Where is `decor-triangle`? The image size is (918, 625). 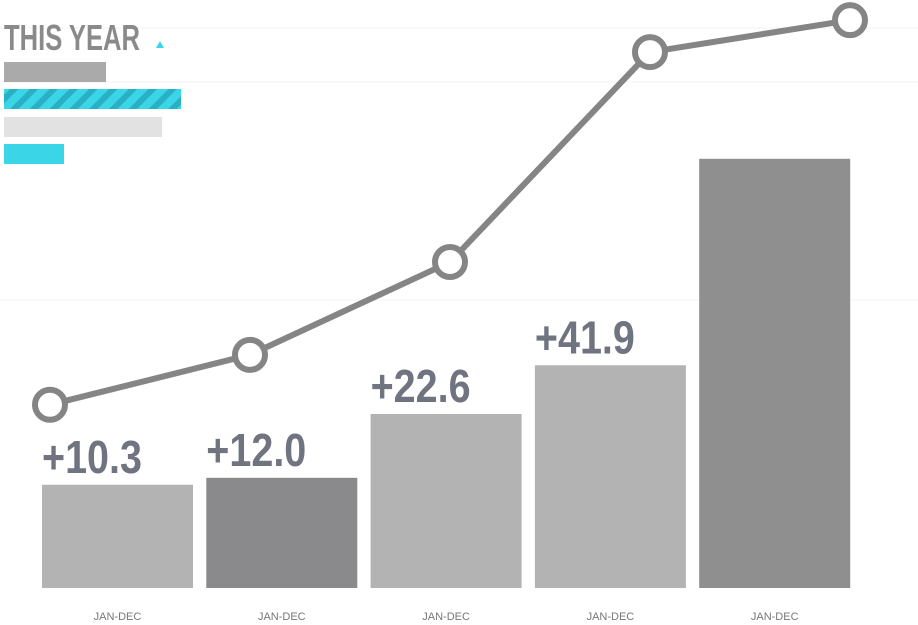
decor-triangle is located at coordinates (160, 44).